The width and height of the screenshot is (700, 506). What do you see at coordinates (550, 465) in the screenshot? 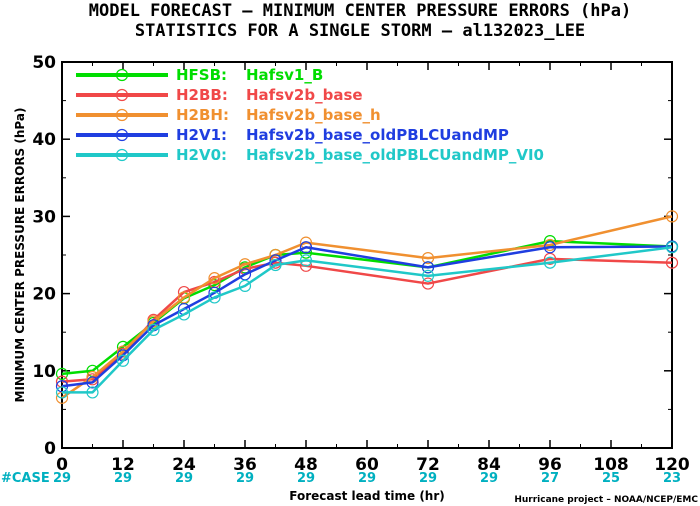
I see `x-tick-label: 96` at bounding box center [550, 465].